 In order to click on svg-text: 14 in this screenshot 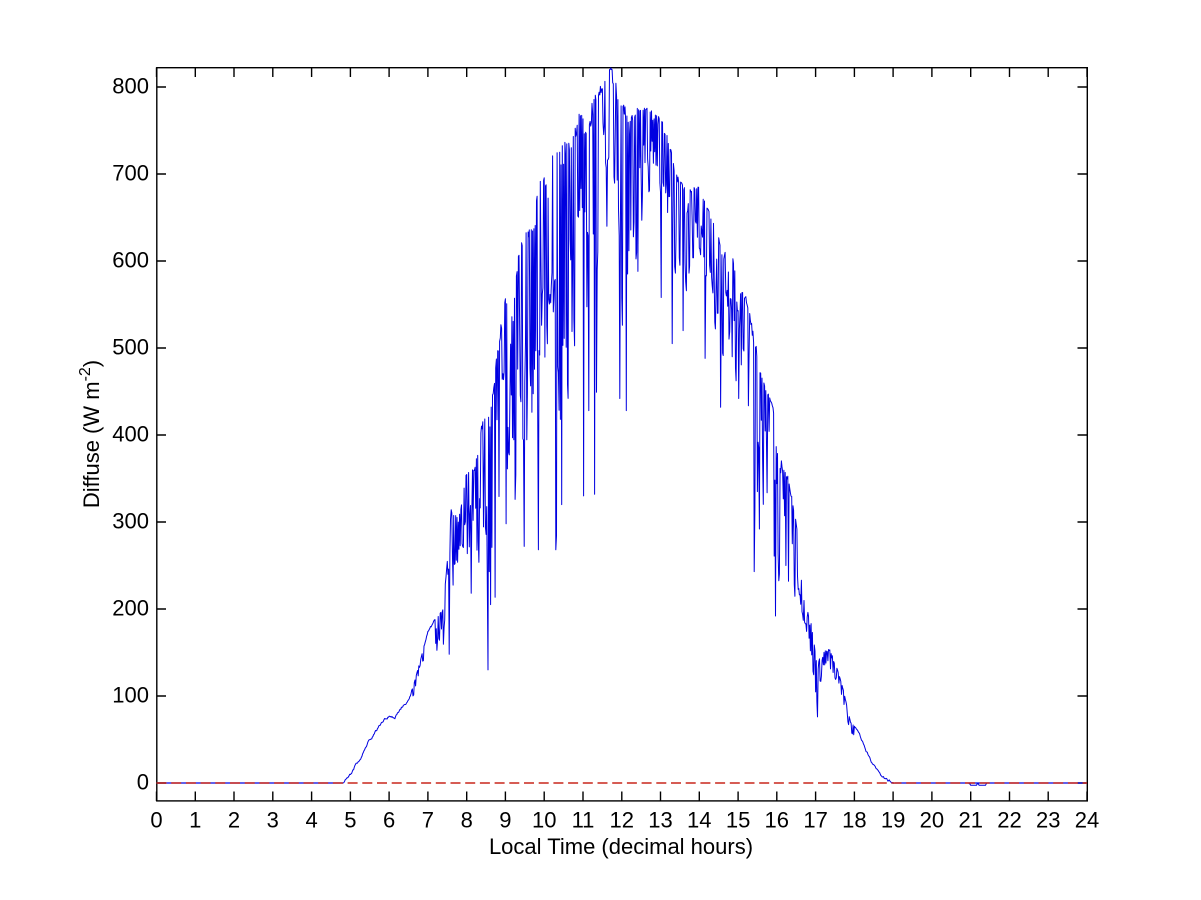, I will do `click(699, 820)`.